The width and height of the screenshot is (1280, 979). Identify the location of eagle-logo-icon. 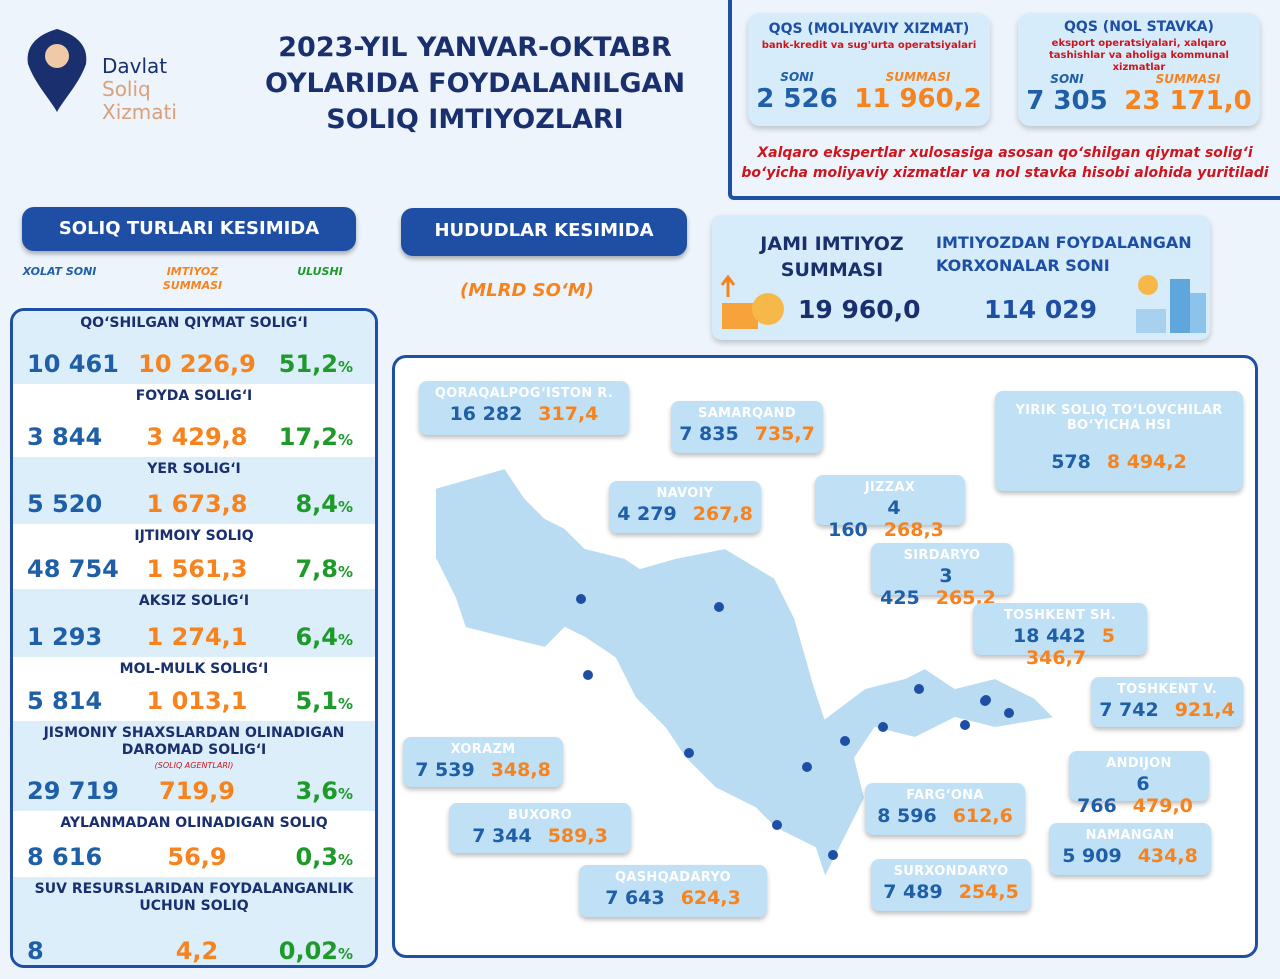
(57, 70).